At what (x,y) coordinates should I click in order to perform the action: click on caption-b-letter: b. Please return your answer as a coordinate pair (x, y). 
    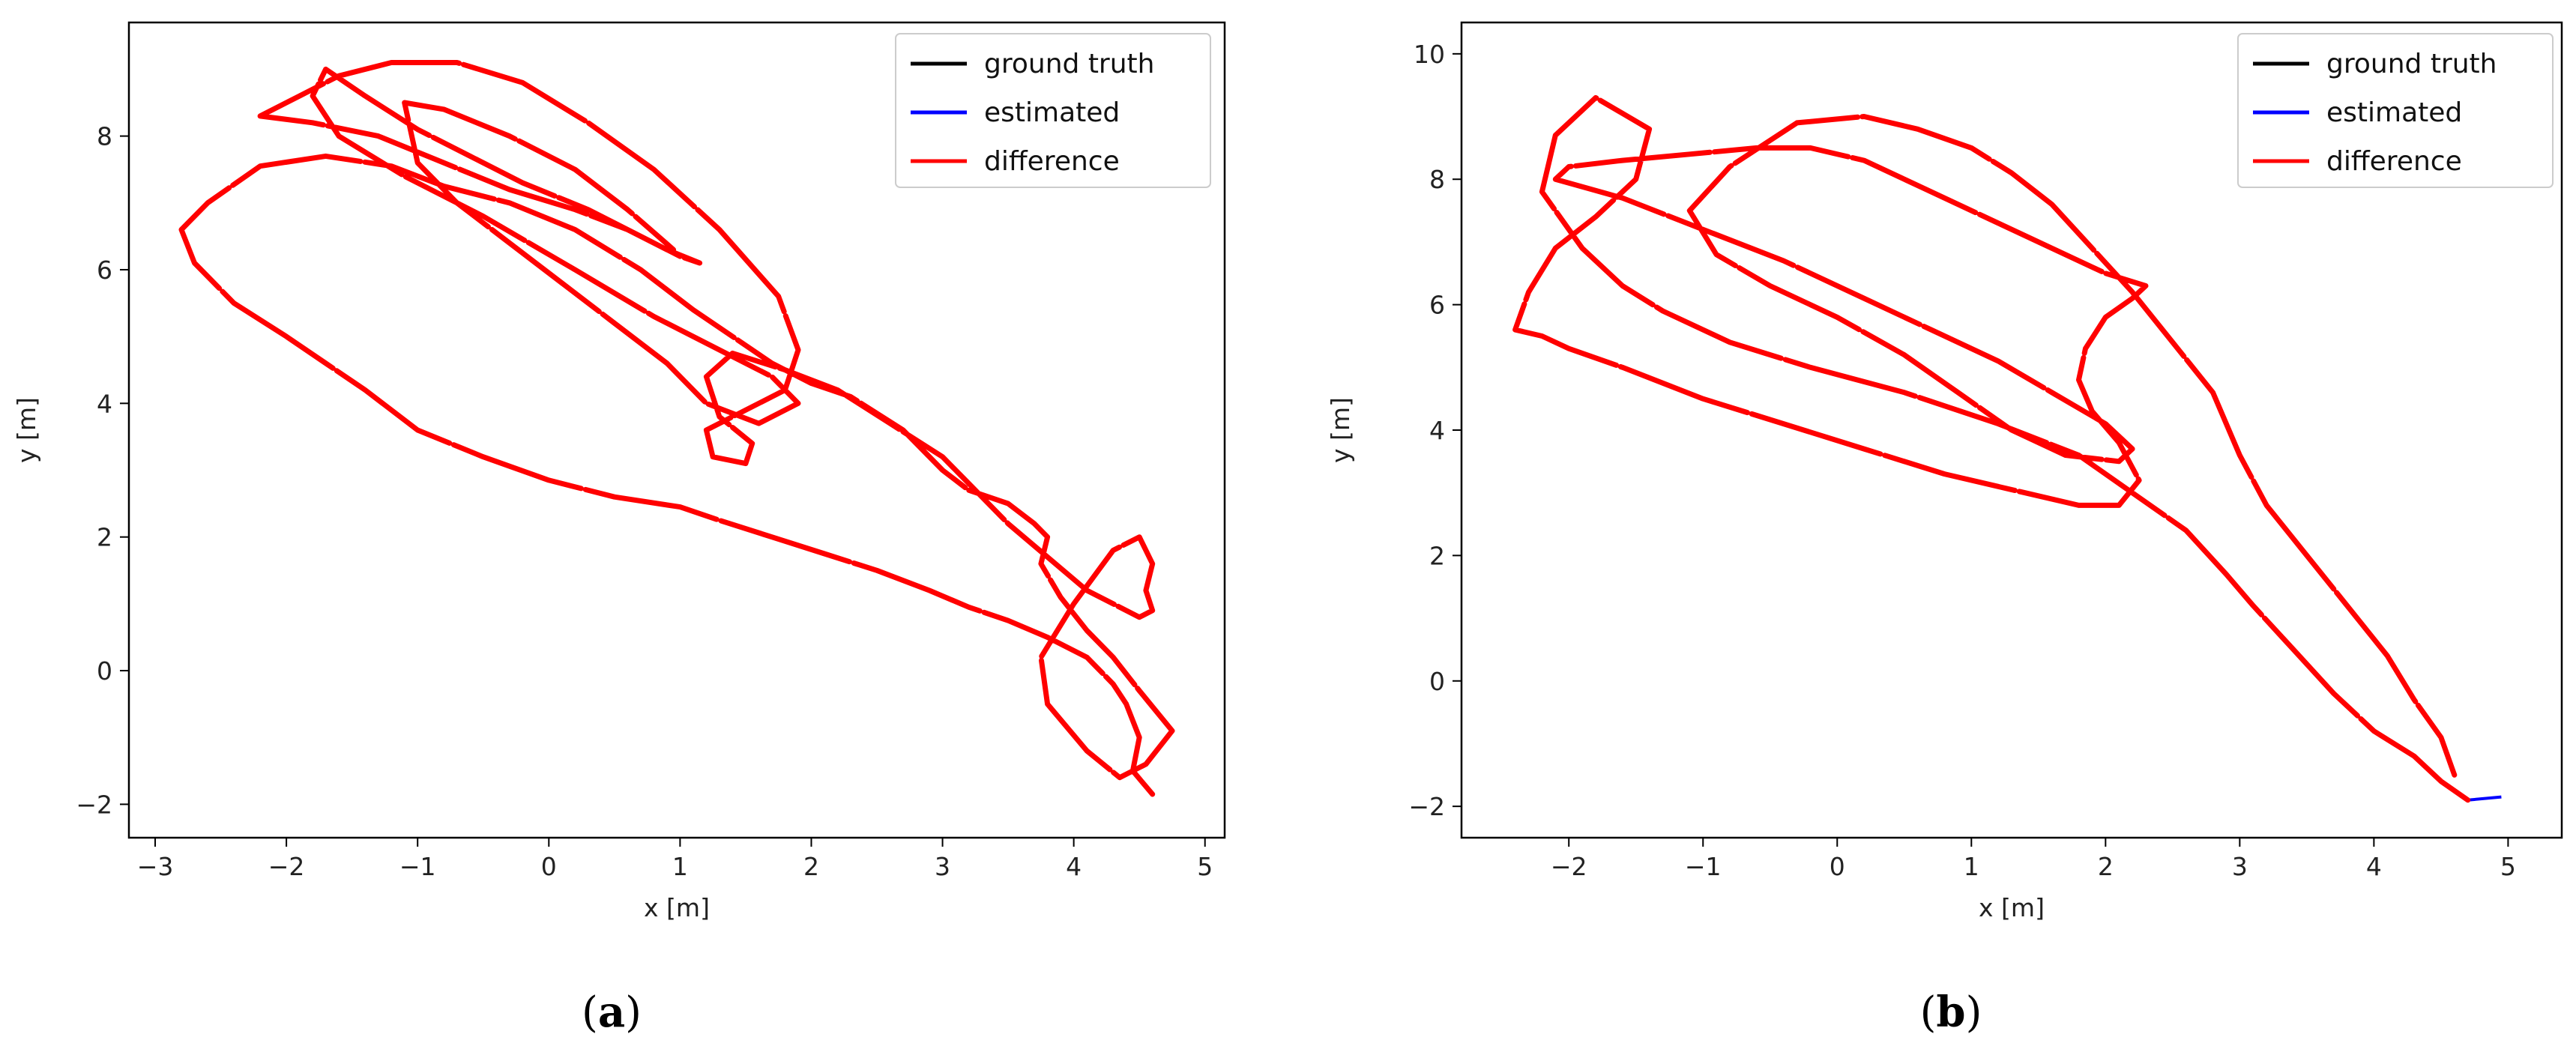
    Looking at the image, I should click on (1951, 1012).